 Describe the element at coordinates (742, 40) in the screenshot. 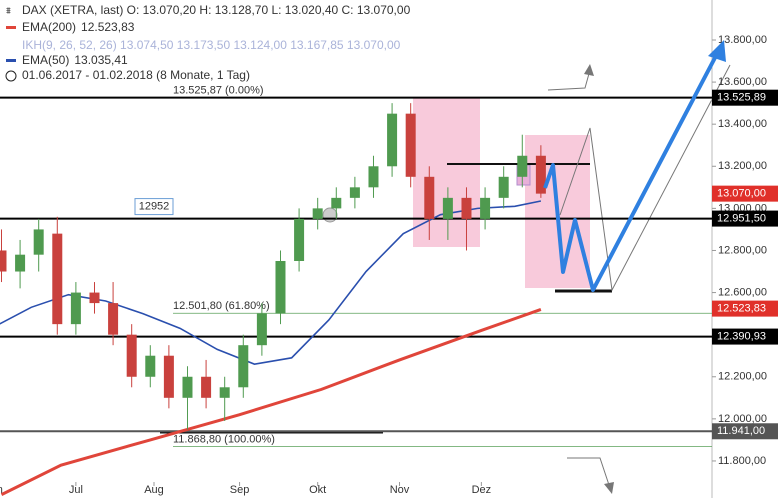

I see `y-tick-label: 13.800,00` at that location.